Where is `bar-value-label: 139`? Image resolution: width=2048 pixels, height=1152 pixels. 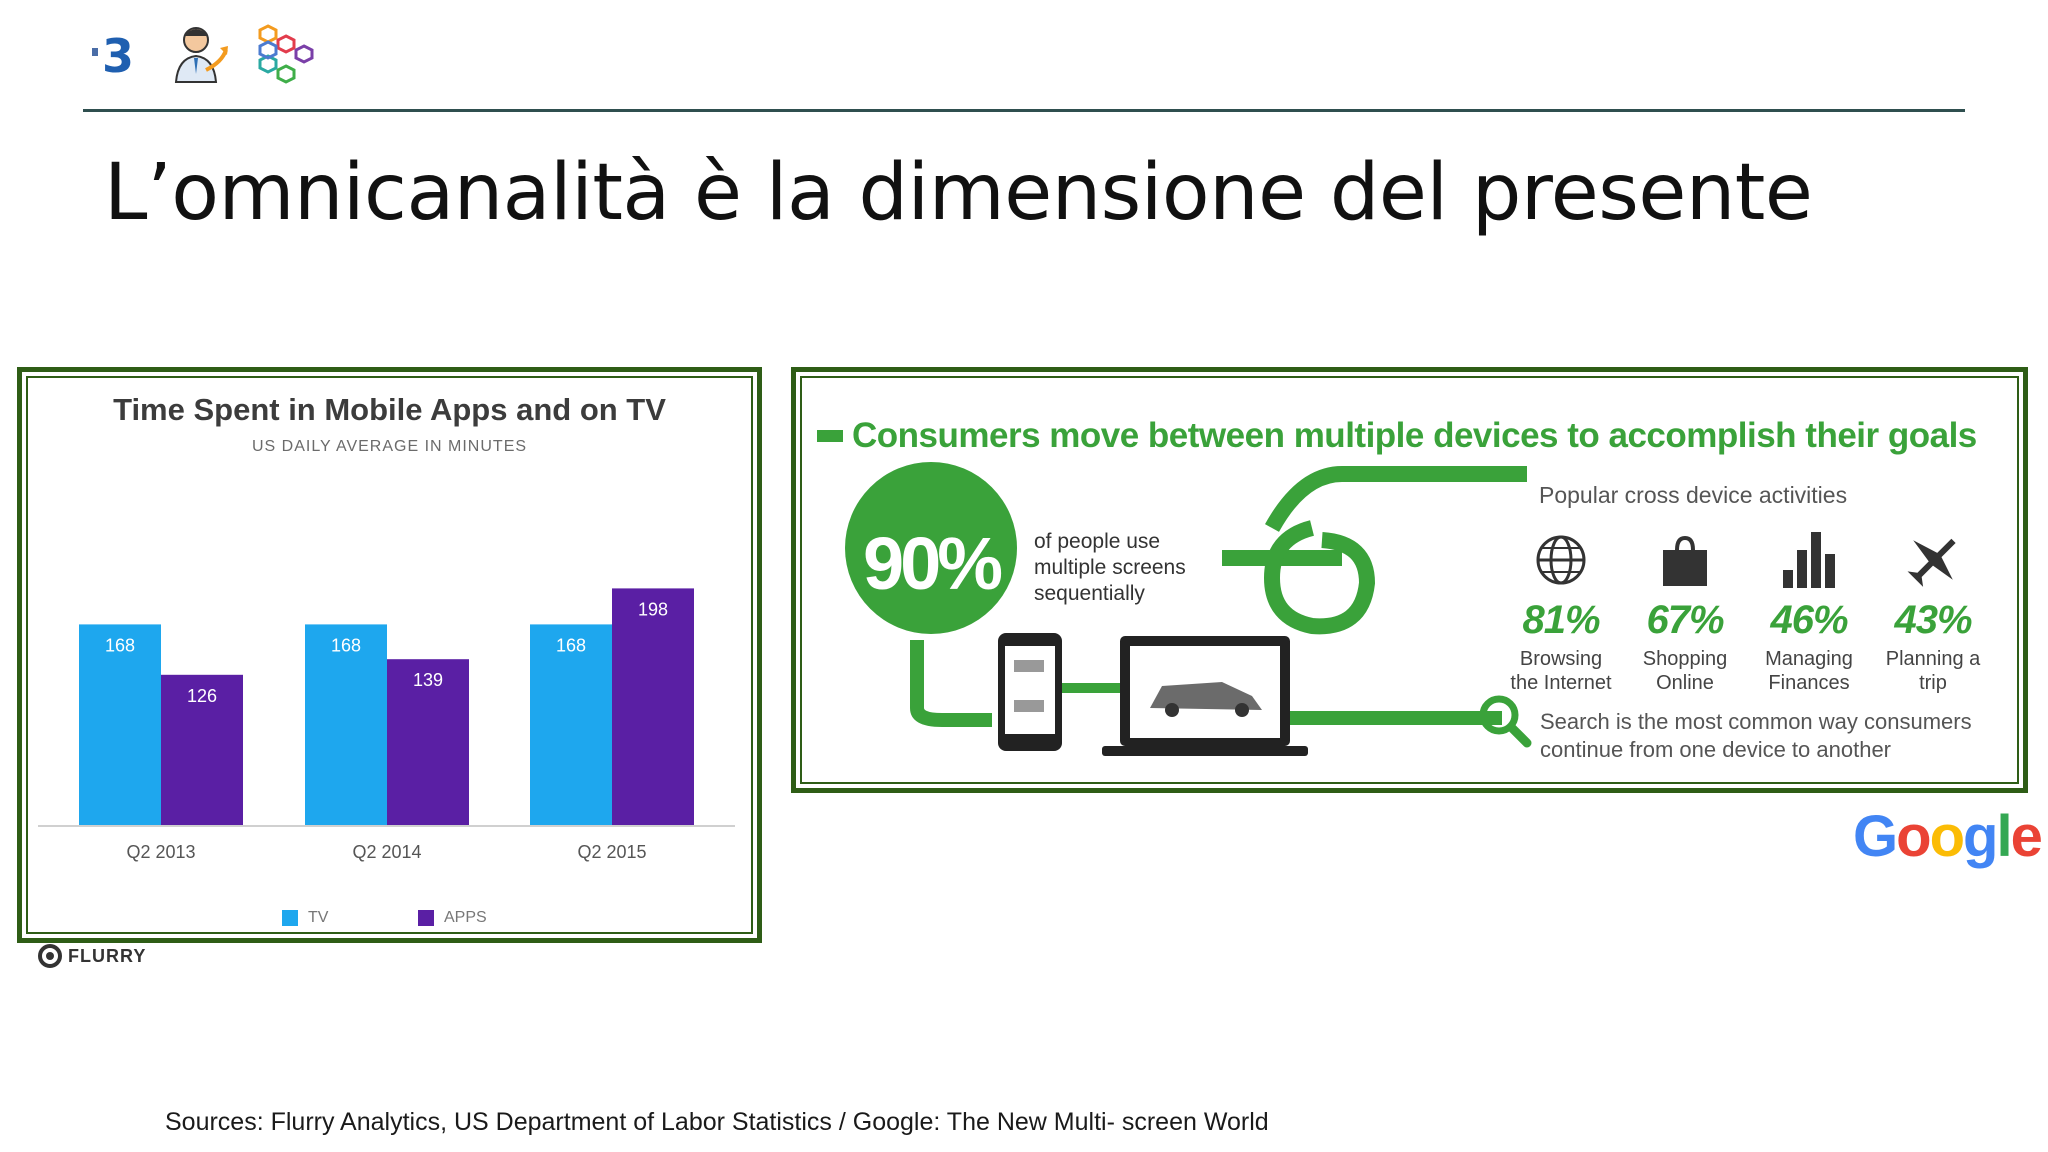
bar-value-label: 139 is located at coordinates (428, 680).